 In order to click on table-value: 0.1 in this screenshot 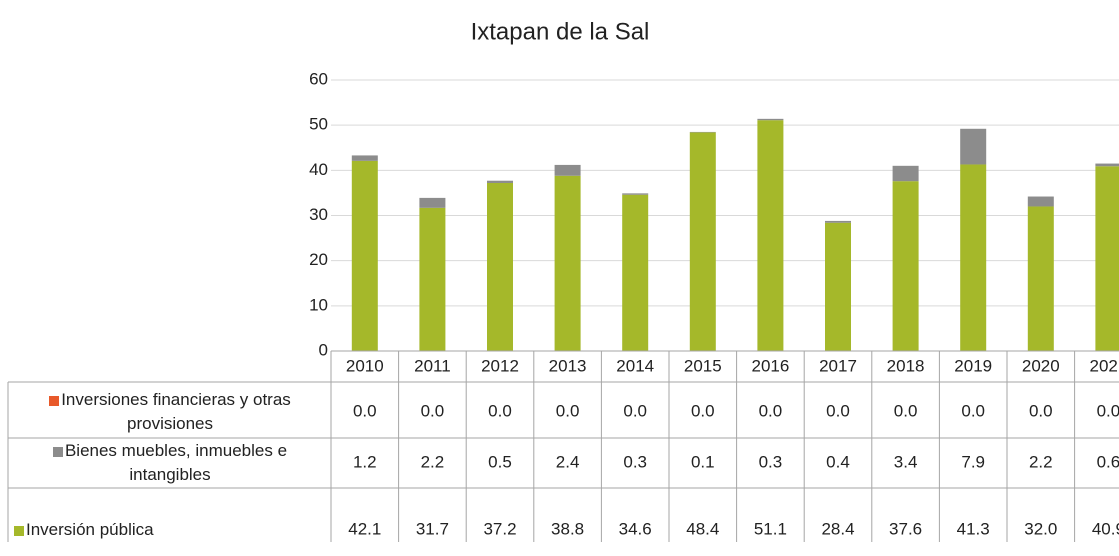, I will do `click(703, 461)`.